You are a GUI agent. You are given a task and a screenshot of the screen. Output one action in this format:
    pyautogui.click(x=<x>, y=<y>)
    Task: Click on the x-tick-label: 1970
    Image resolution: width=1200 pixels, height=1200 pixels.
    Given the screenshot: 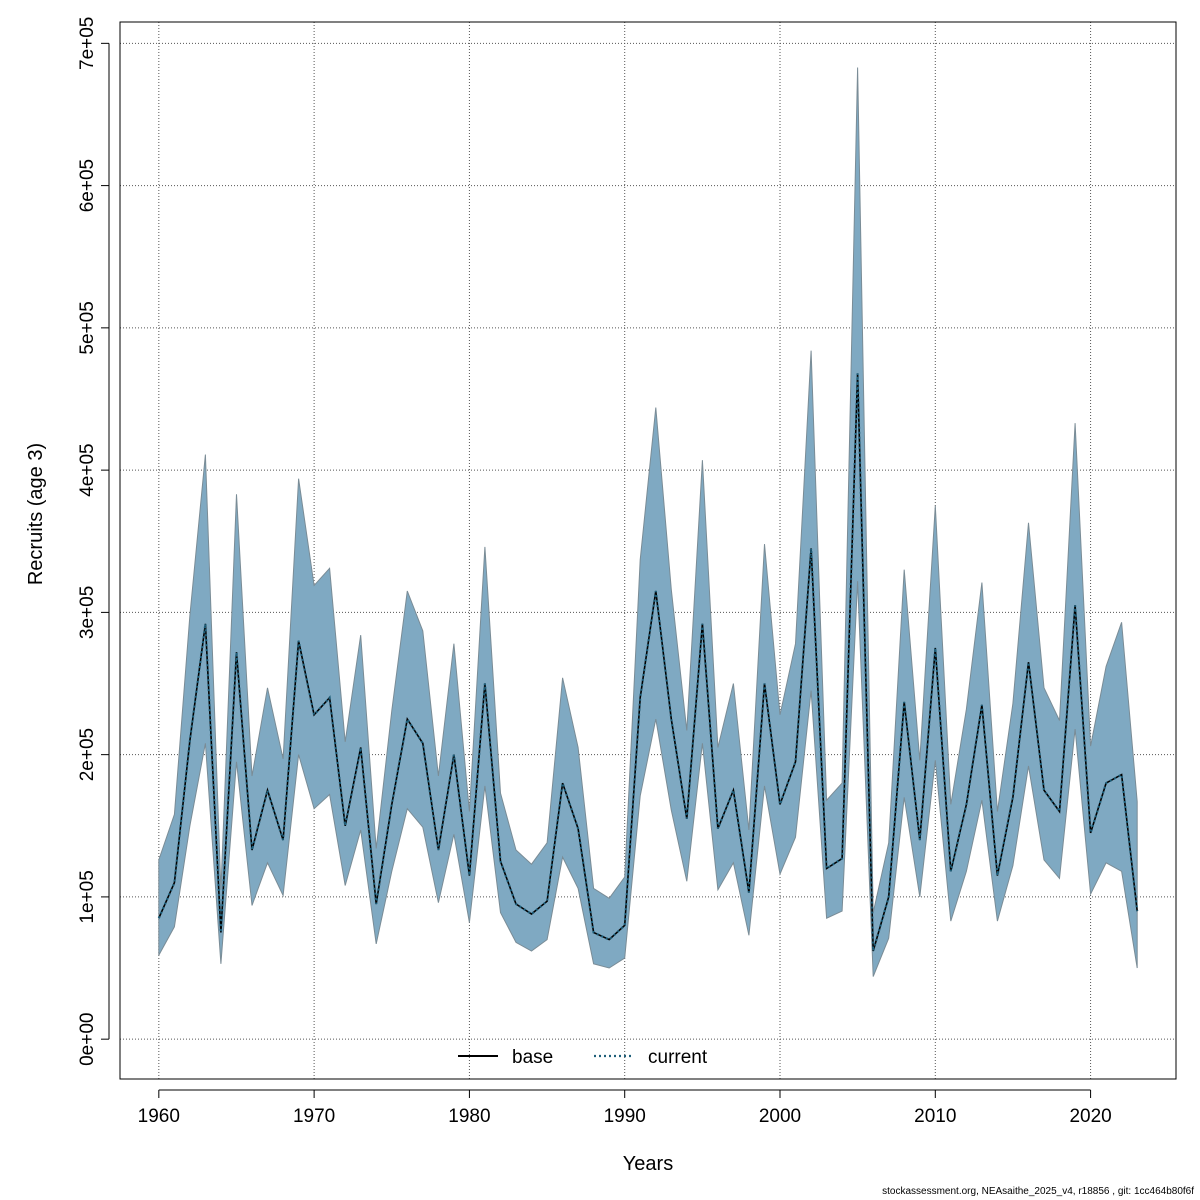 What is the action you would take?
    pyautogui.click(x=314, y=1116)
    